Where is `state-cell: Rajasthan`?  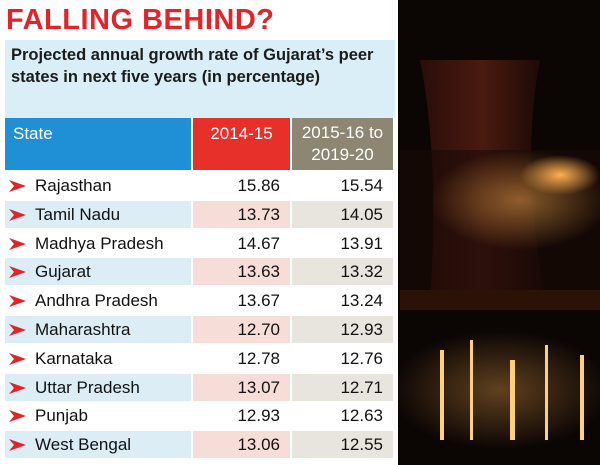 state-cell: Rajasthan is located at coordinates (98, 185).